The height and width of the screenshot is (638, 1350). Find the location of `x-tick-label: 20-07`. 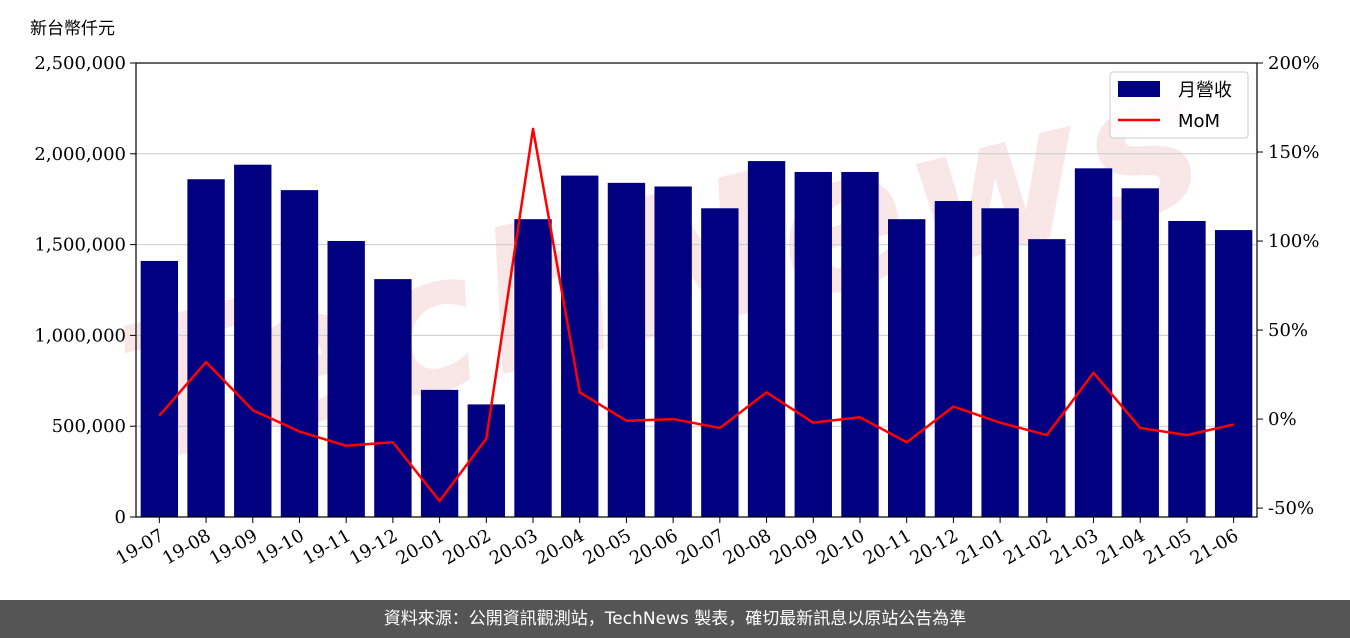

x-tick-label: 20-07 is located at coordinates (700, 547).